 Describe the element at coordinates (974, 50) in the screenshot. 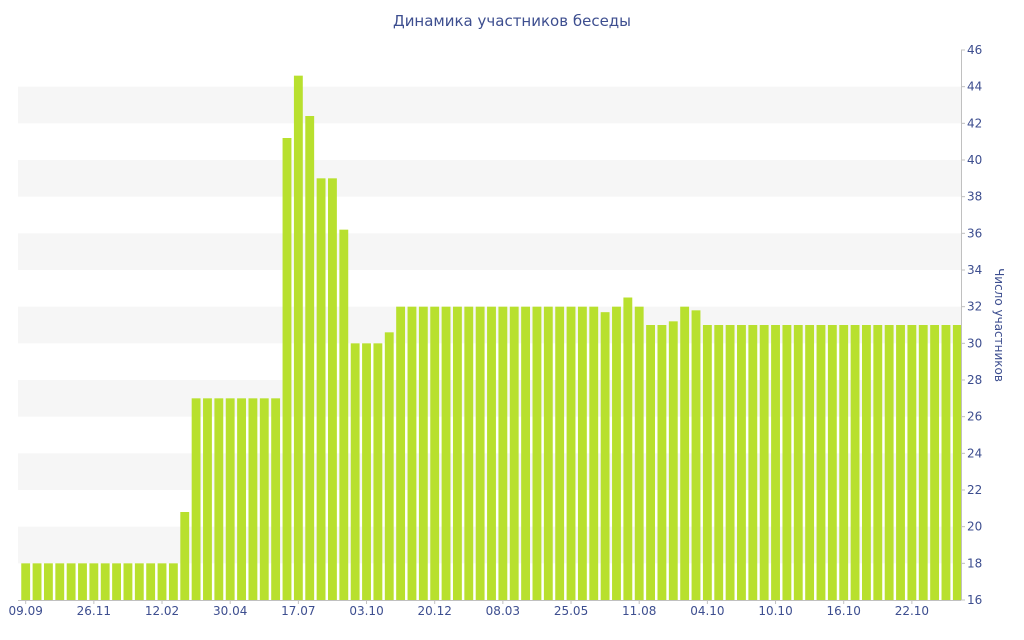

I see `y-tick-label: 46` at that location.